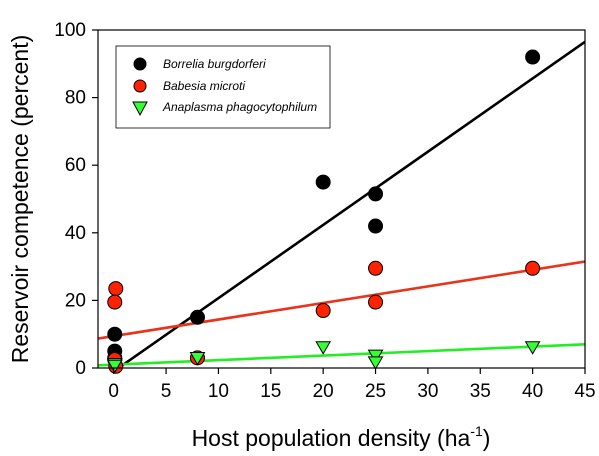  Describe the element at coordinates (166, 391) in the screenshot. I see `x-tick-label-1: 5` at that location.